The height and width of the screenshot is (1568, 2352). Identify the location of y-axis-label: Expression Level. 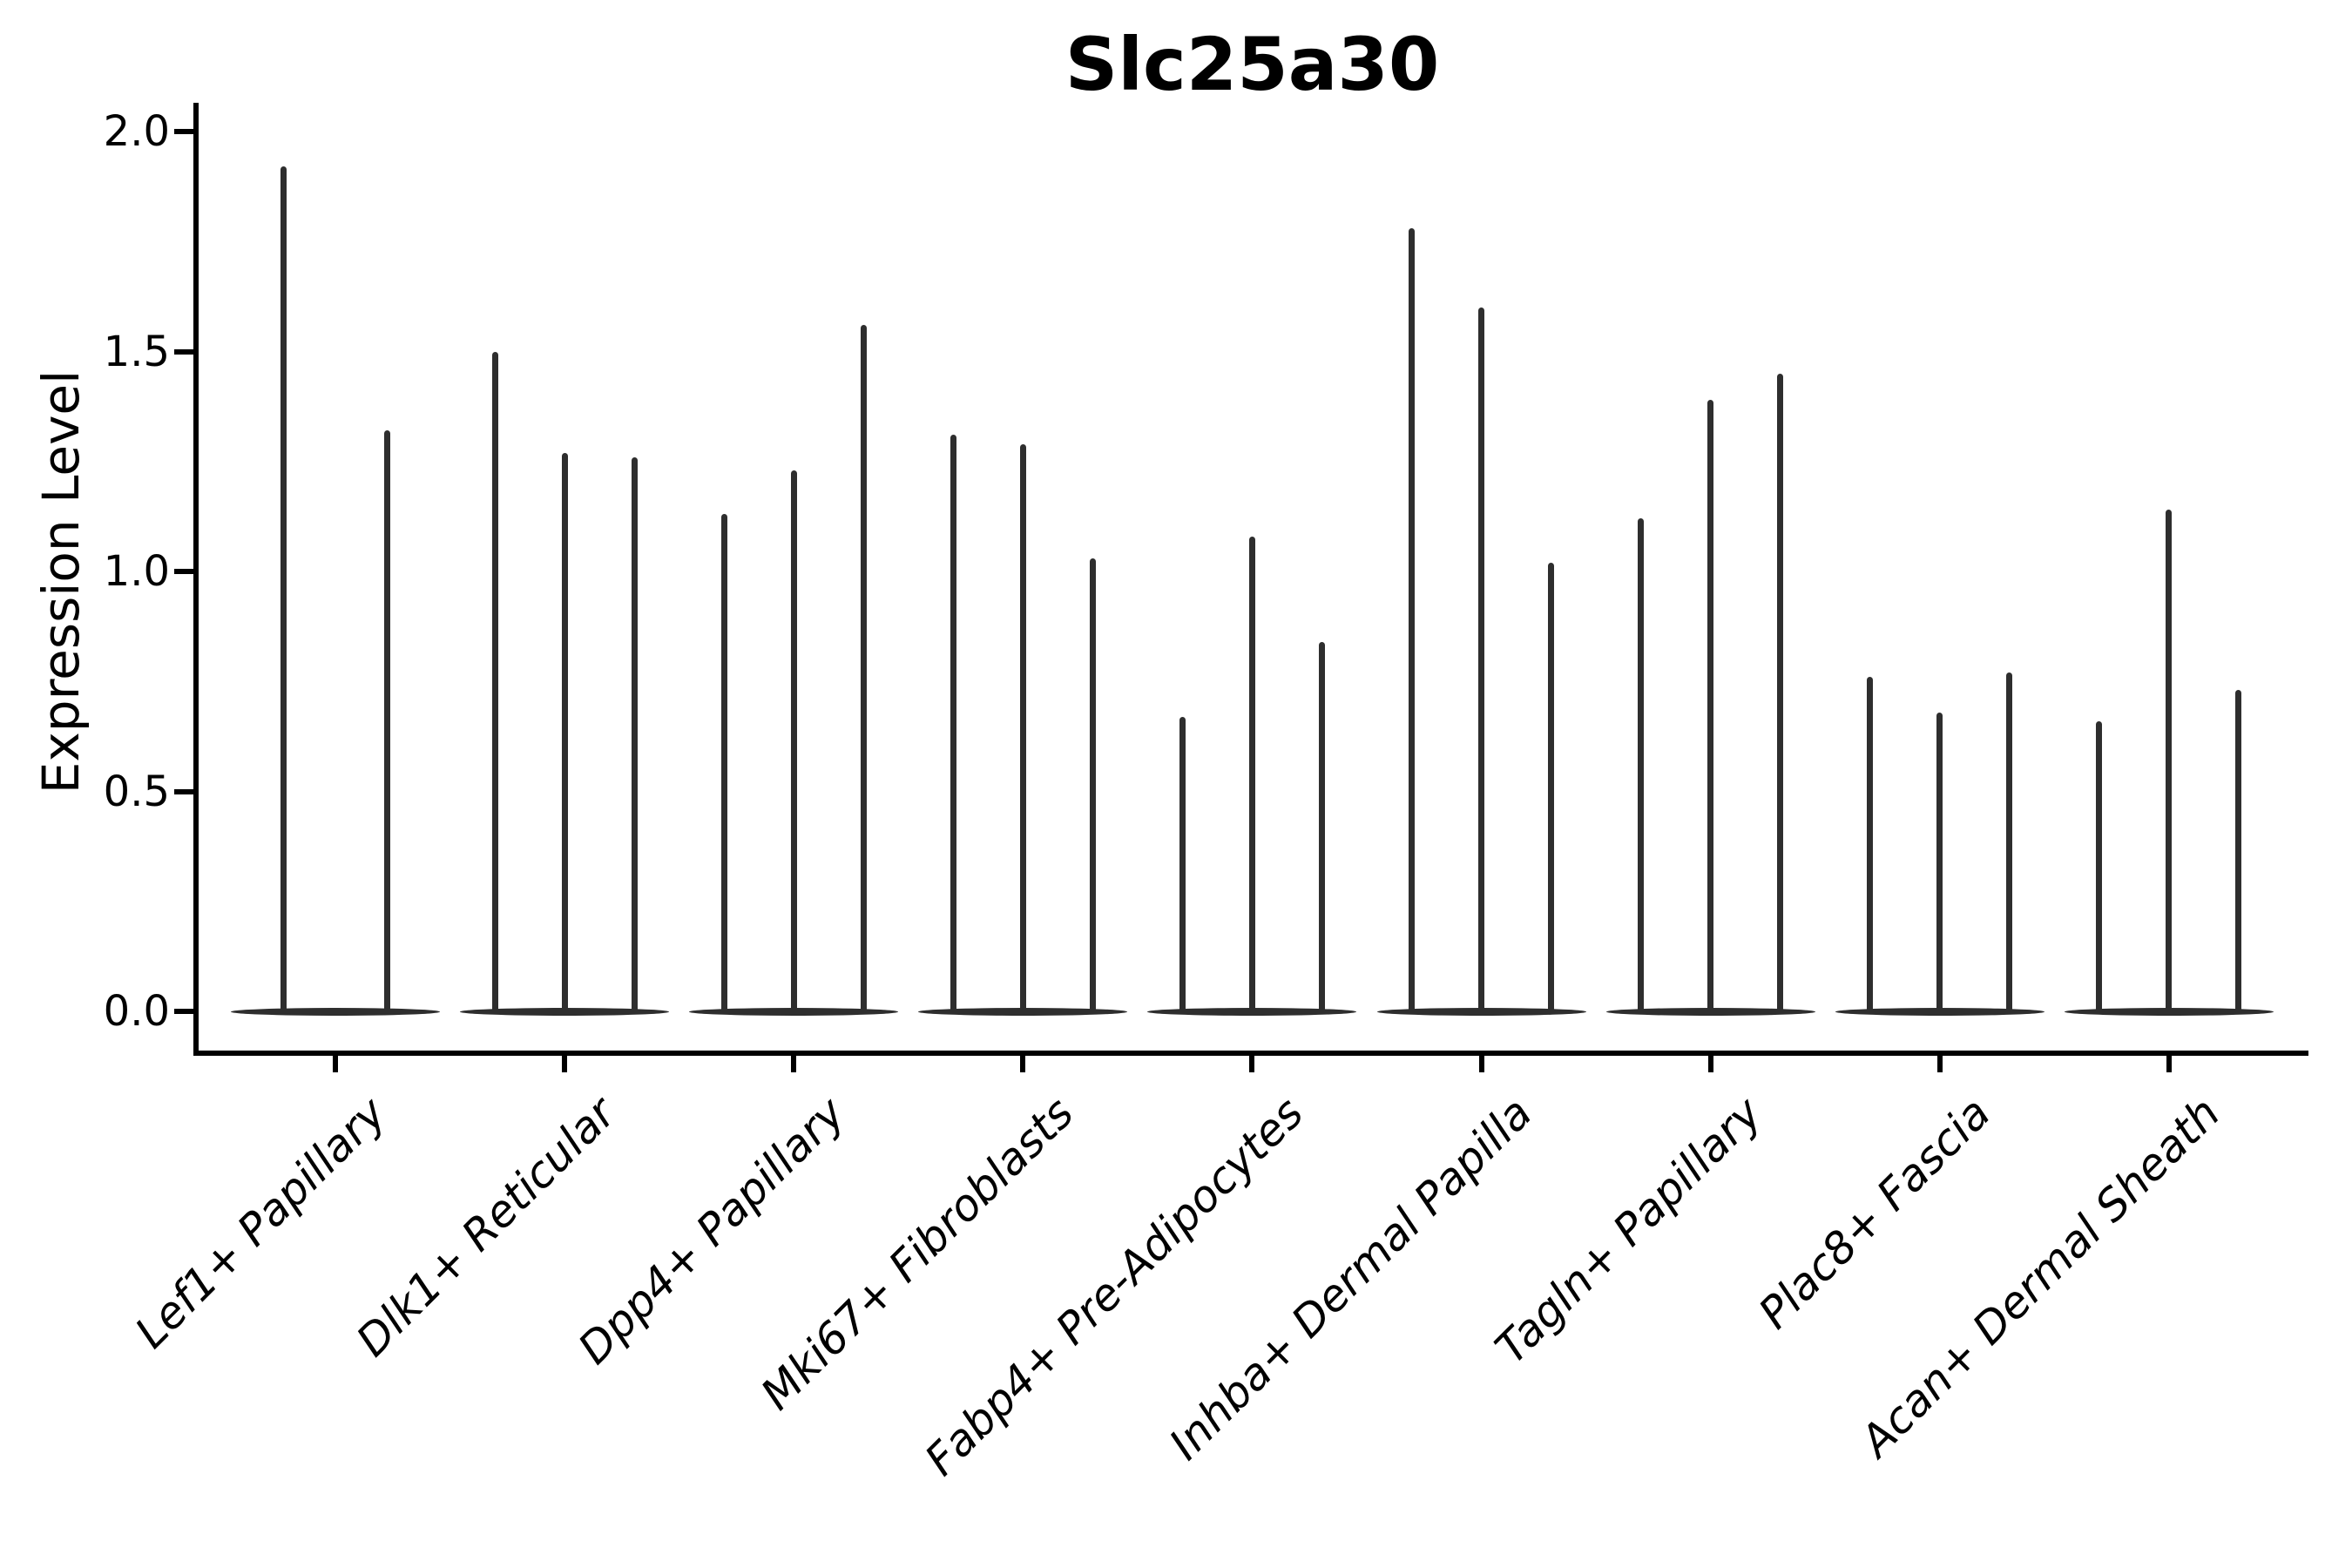
(61, 581).